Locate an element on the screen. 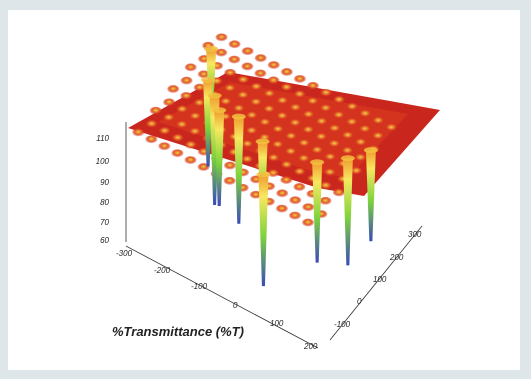 This screenshot has height=379, width=531. y-tick-label: 300 is located at coordinates (415, 234).